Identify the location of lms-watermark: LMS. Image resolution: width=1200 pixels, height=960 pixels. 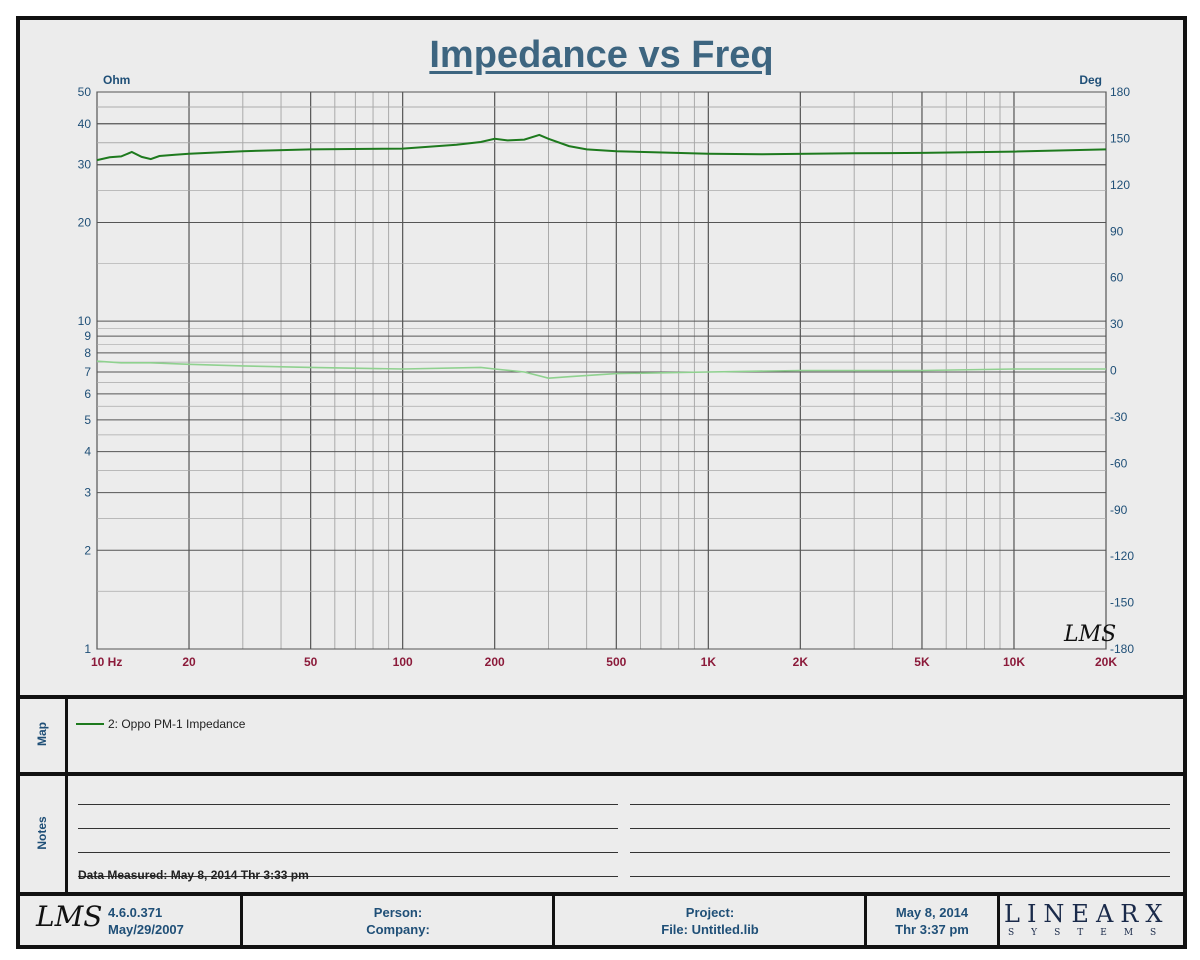
(1089, 634).